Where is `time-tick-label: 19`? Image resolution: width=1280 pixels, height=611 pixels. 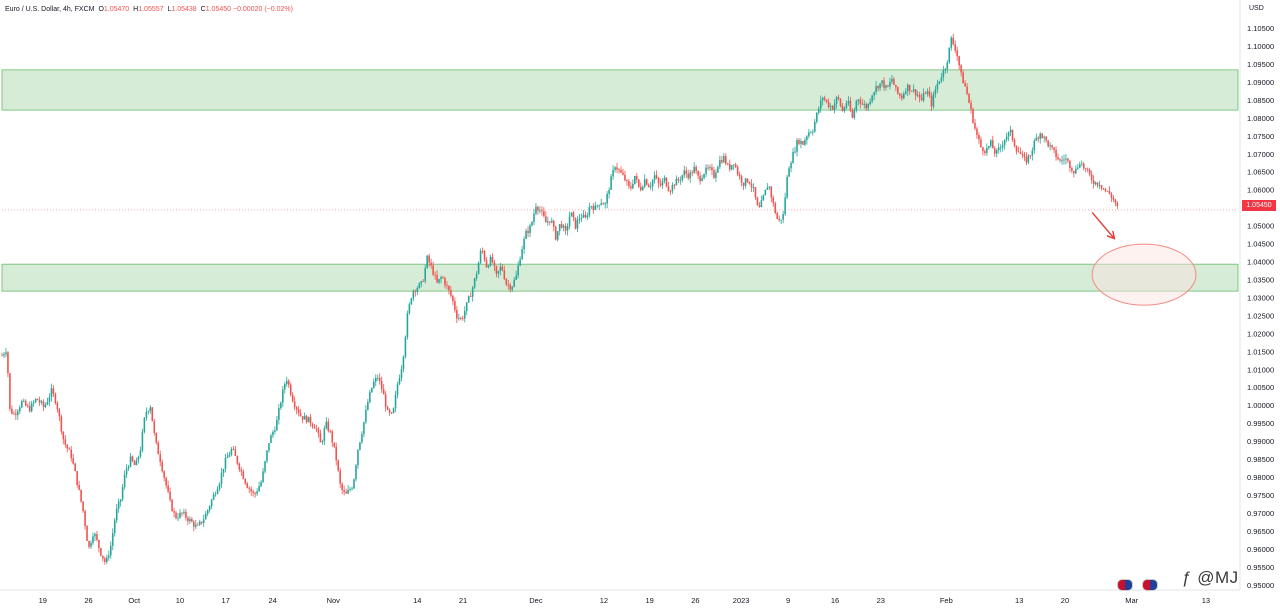 time-tick-label: 19 is located at coordinates (649, 600).